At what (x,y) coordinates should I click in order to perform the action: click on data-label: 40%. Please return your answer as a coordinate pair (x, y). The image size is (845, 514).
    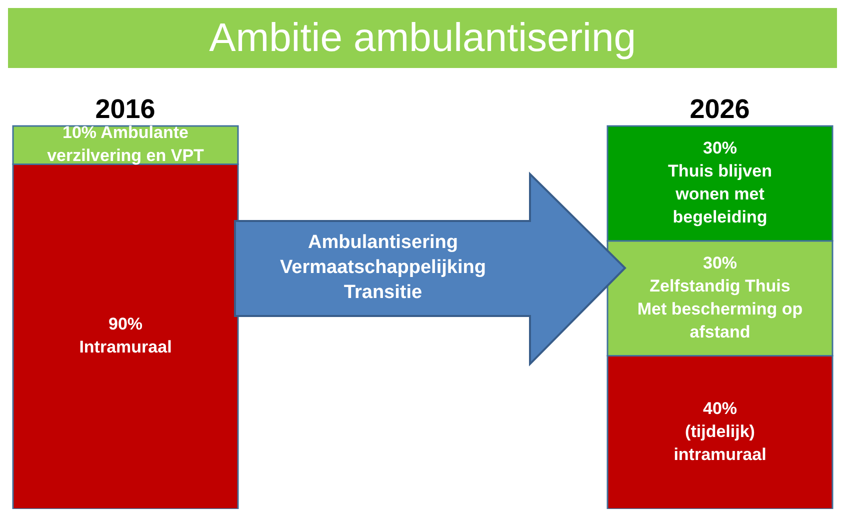
    Looking at the image, I should click on (720, 408).